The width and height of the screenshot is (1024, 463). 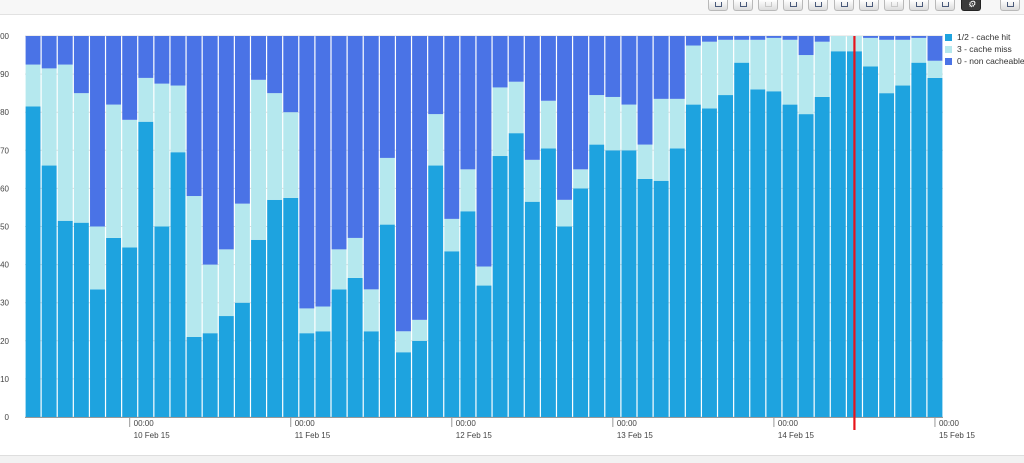 I want to click on grid-view-glyph-icon, so click(x=768, y=4).